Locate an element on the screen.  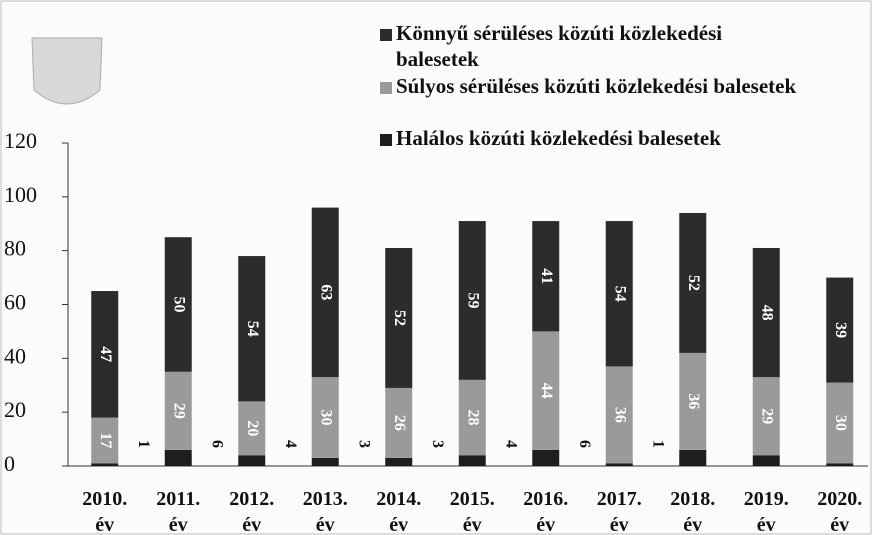
data-label: 63 is located at coordinates (326, 292).